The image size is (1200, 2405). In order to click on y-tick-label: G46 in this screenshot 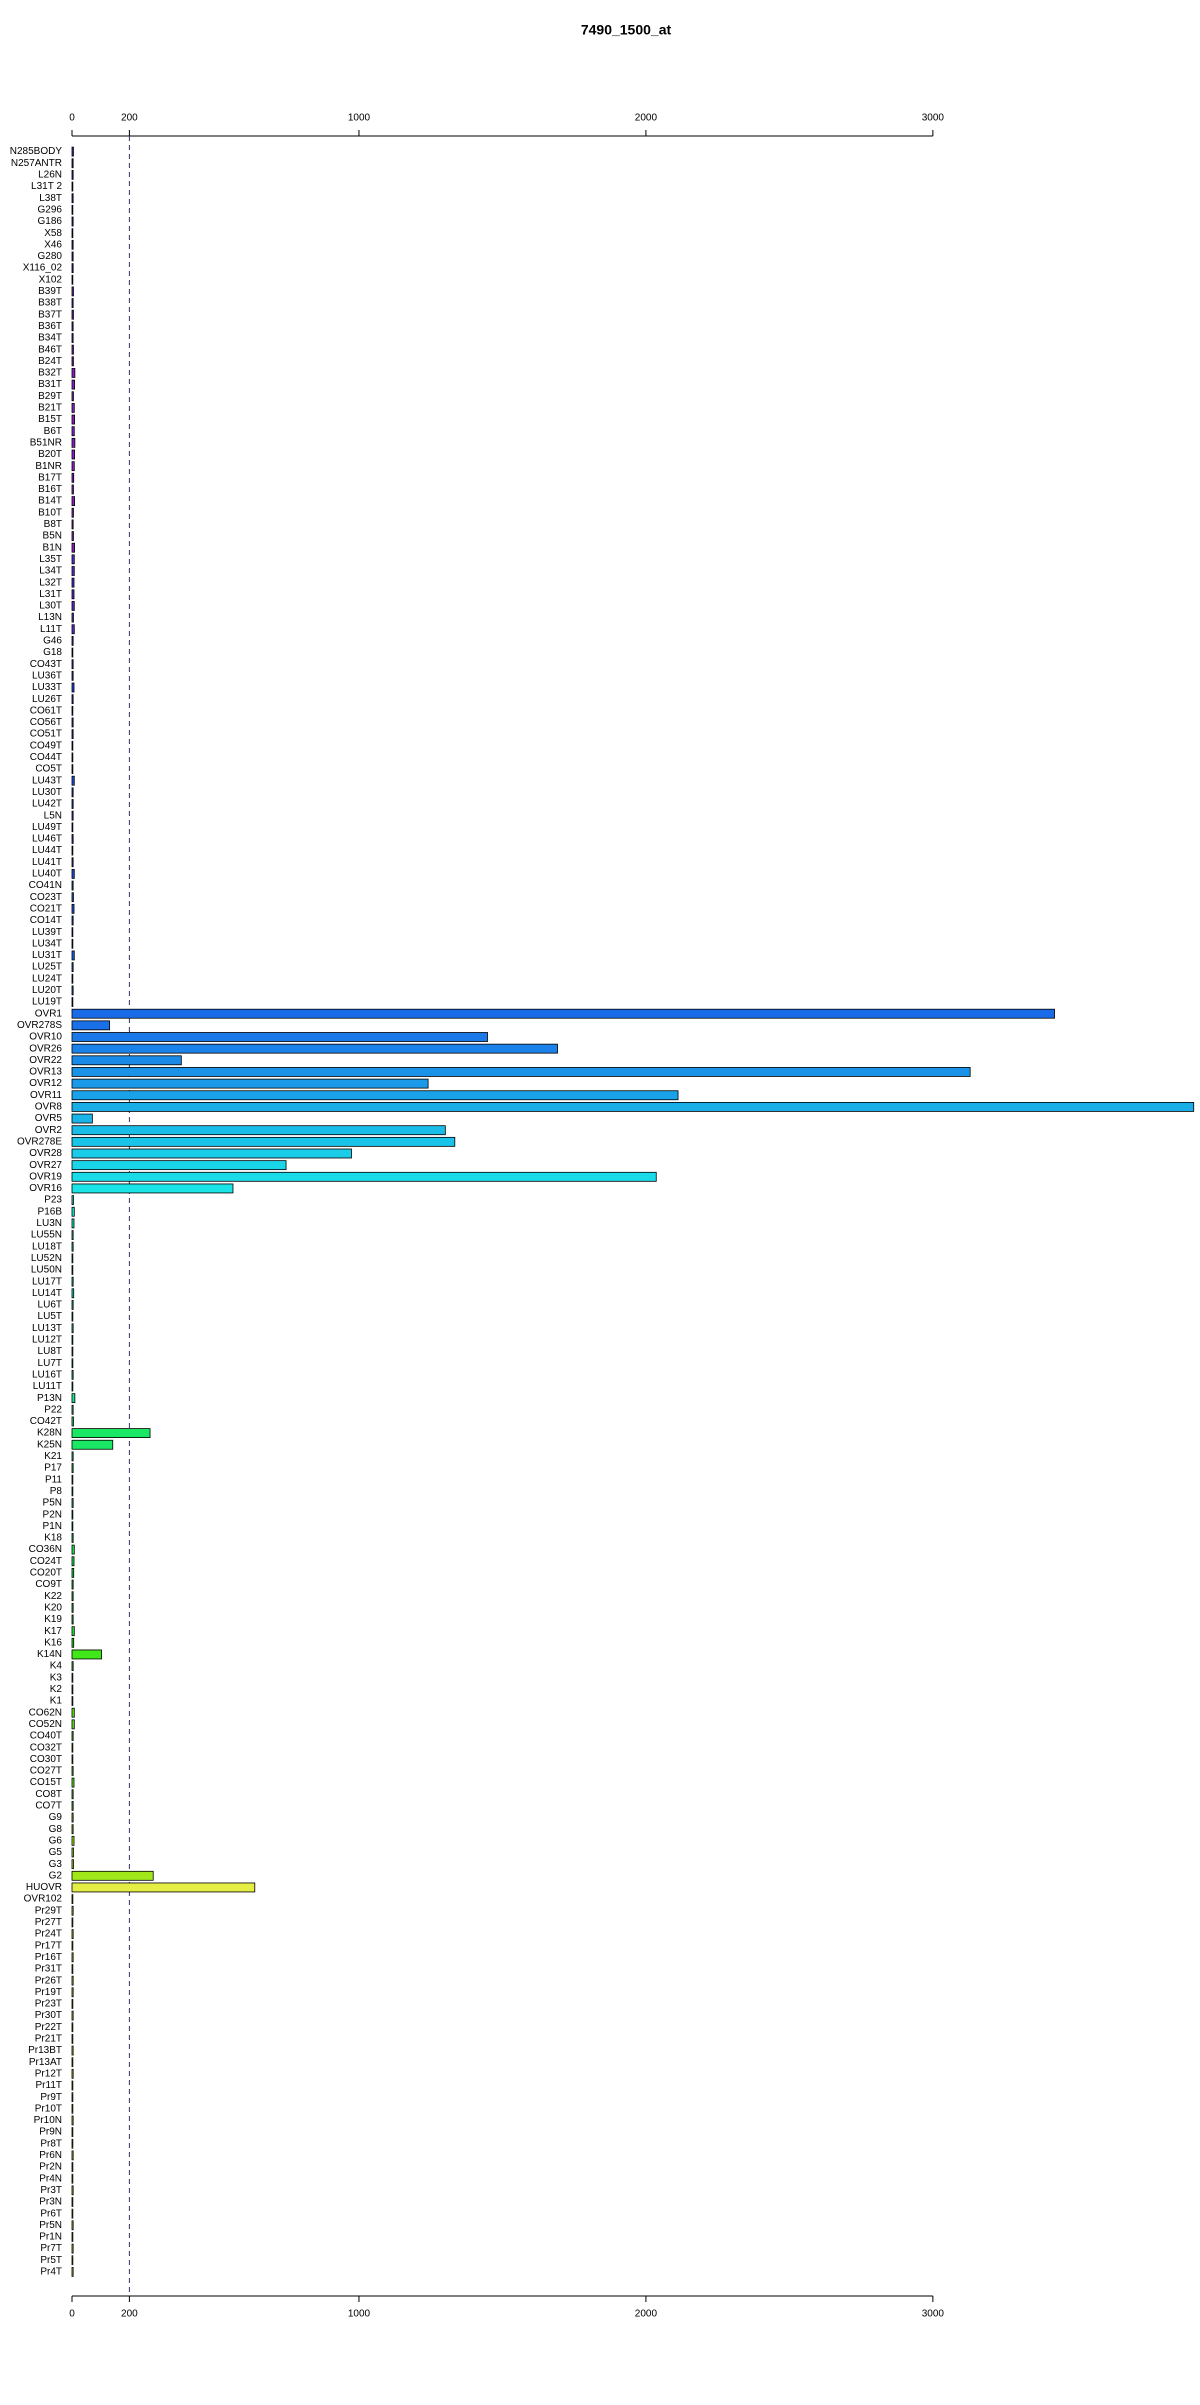, I will do `click(52, 641)`.